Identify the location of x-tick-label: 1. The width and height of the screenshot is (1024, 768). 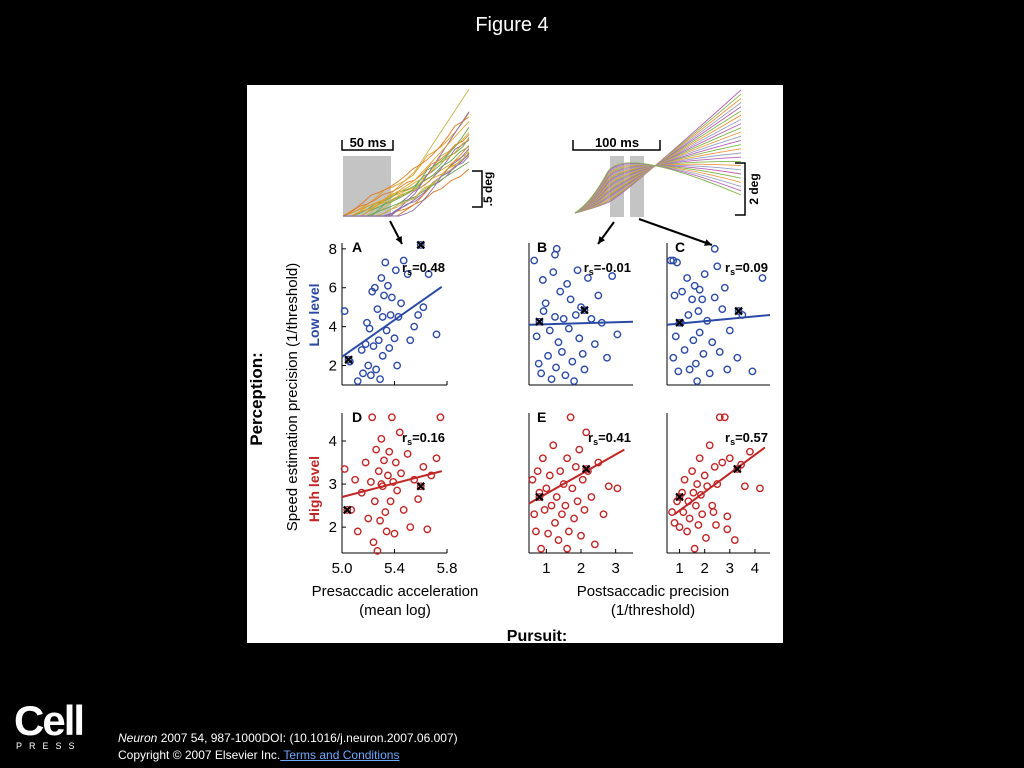
(546, 568).